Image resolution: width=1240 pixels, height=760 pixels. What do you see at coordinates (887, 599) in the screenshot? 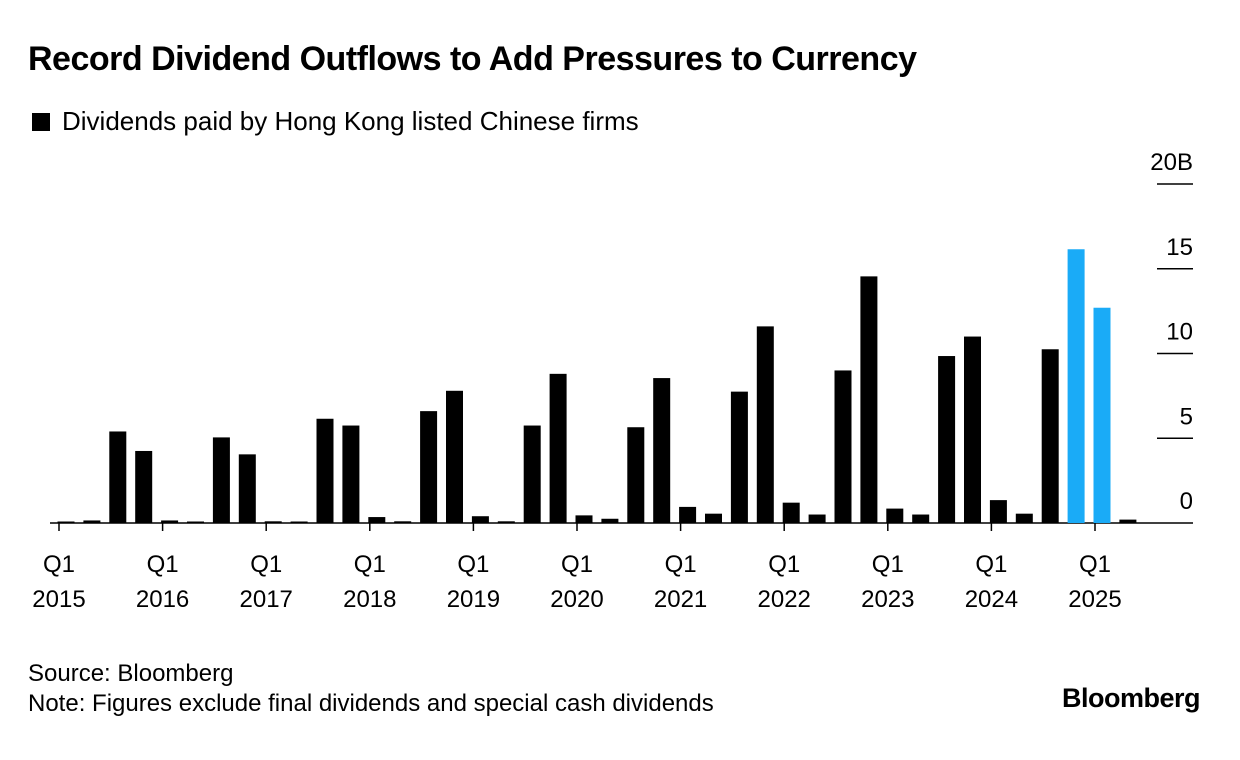
I see `x-tick-label-year: 2023` at bounding box center [887, 599].